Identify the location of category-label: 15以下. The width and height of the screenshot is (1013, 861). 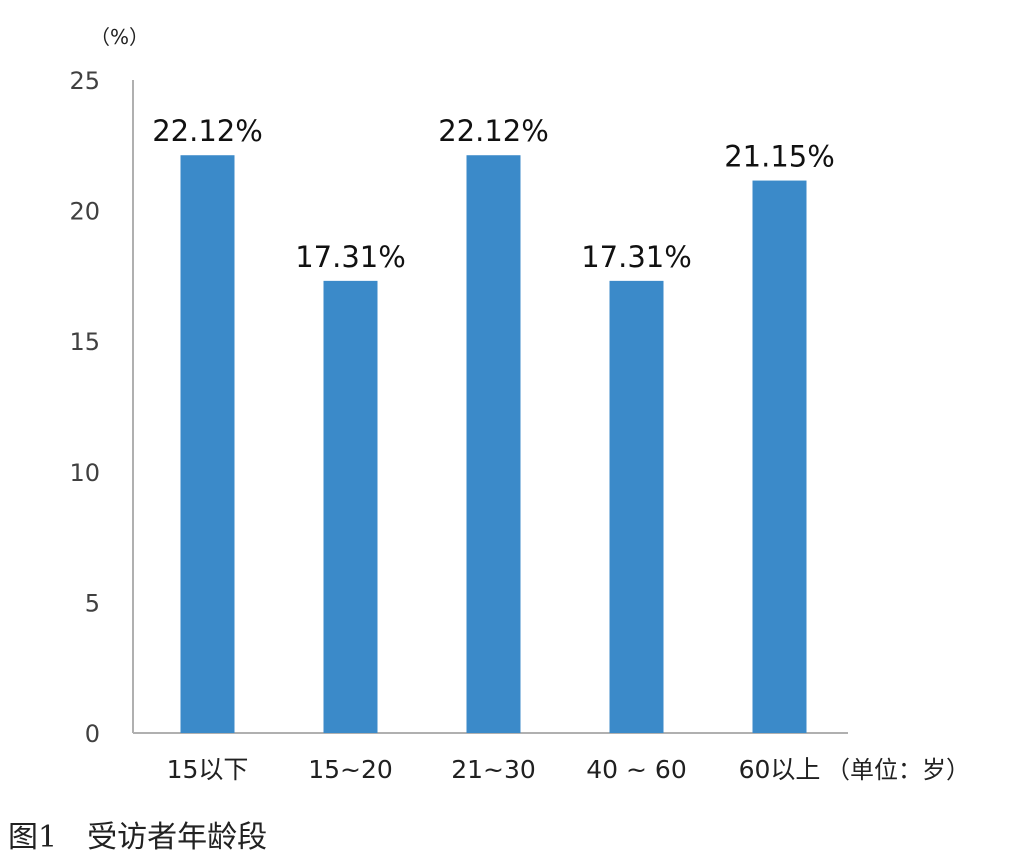
(208, 769).